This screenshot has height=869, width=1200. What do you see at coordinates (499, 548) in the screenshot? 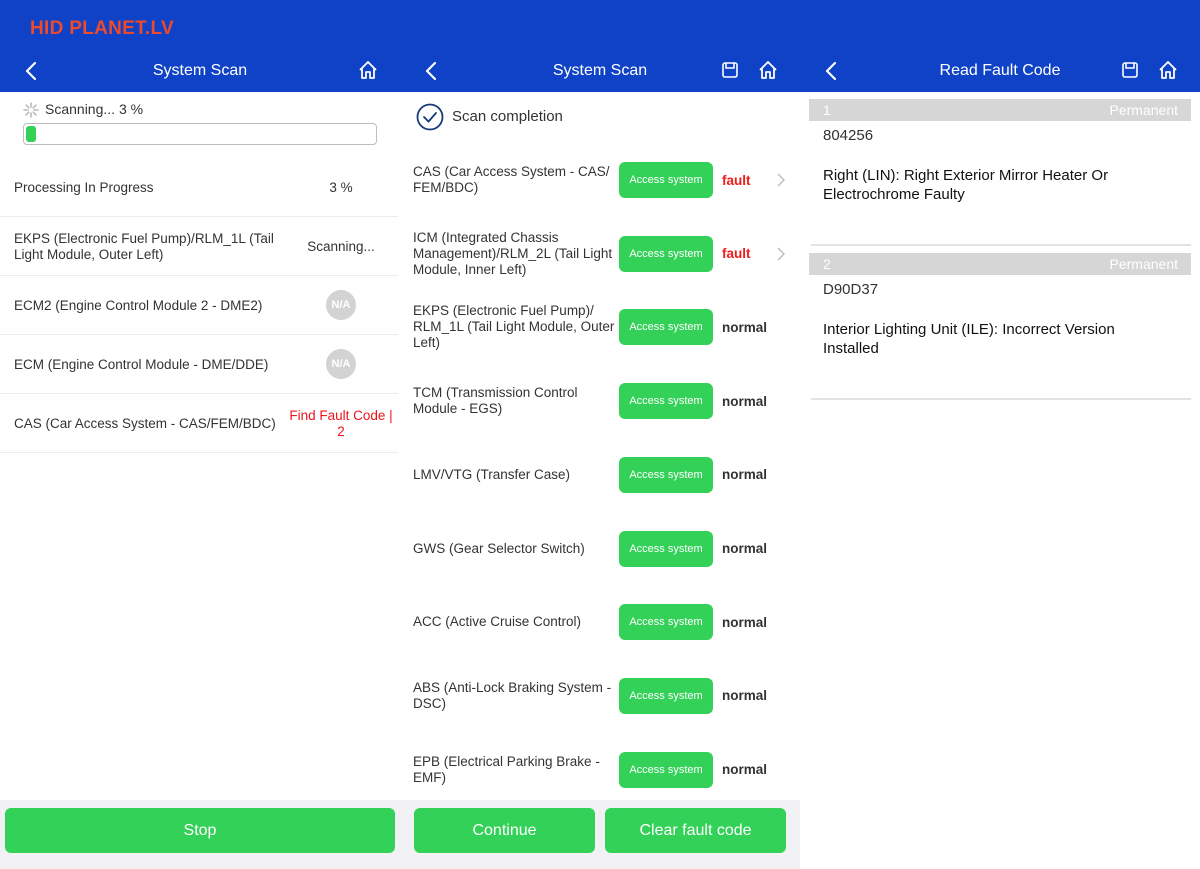
I see `module-name: GWS (Gear Selector Switch)` at bounding box center [499, 548].